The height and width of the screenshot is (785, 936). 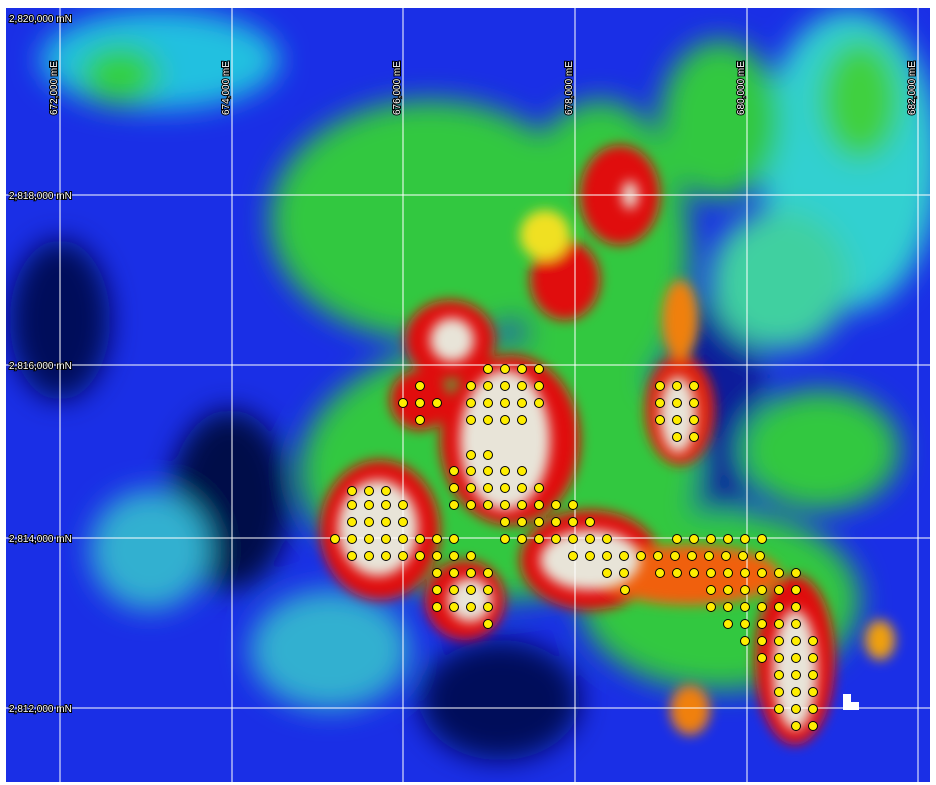 What do you see at coordinates (569, 88) in the screenshot?
I see `easting-label: 678,000 mE` at bounding box center [569, 88].